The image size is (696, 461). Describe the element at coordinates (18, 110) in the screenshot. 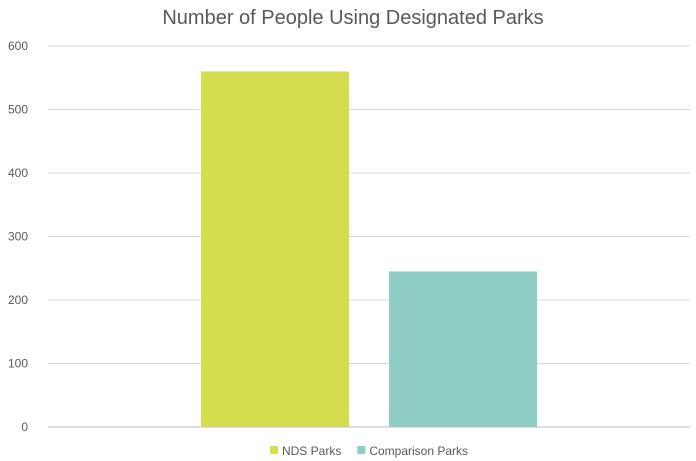

I see `y-tick-label: 500` at that location.